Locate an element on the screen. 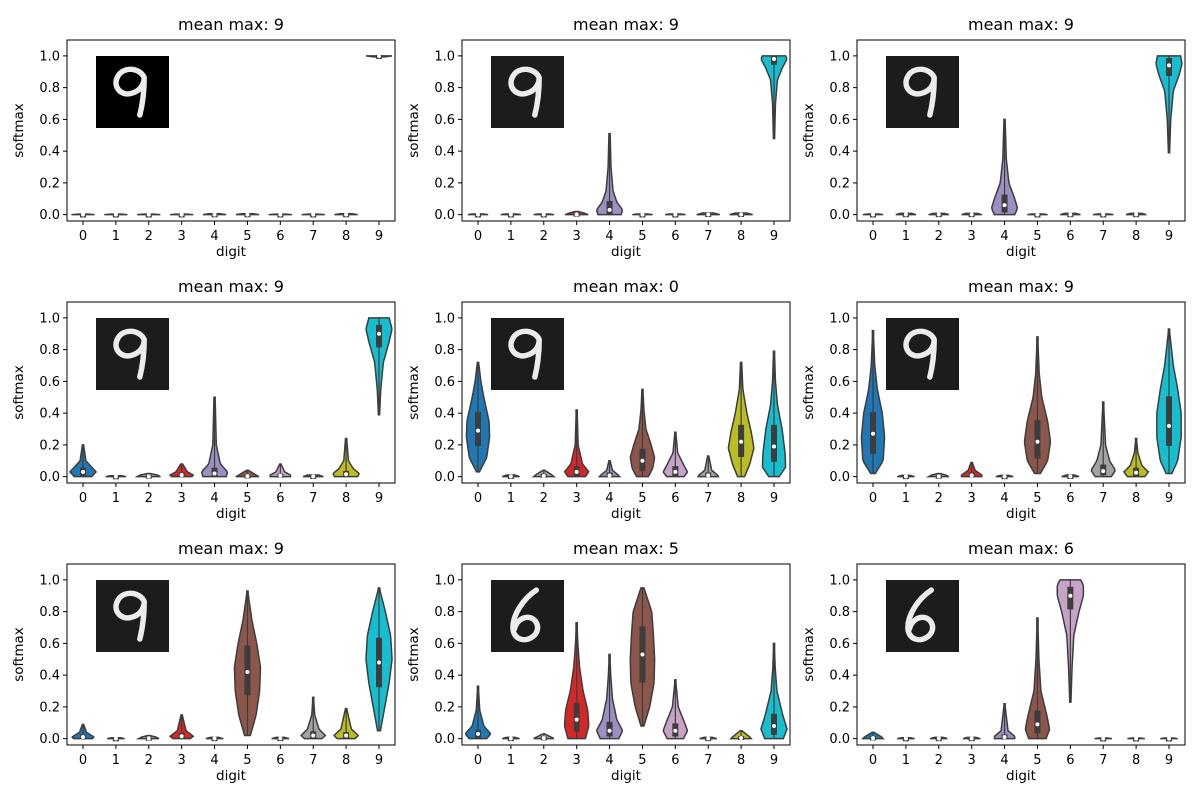  y-tick-label: 0.4 is located at coordinates (49, 676).